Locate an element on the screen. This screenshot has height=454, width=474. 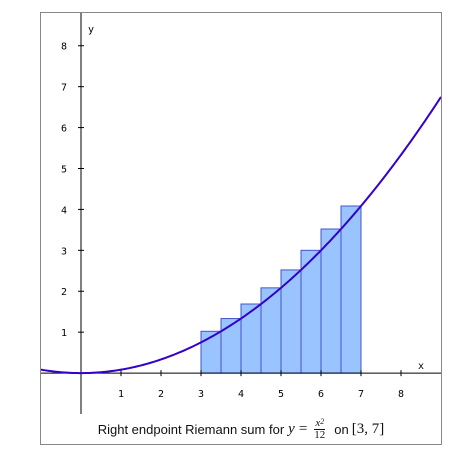
y-tick-label-4: 4 is located at coordinates (64, 210).